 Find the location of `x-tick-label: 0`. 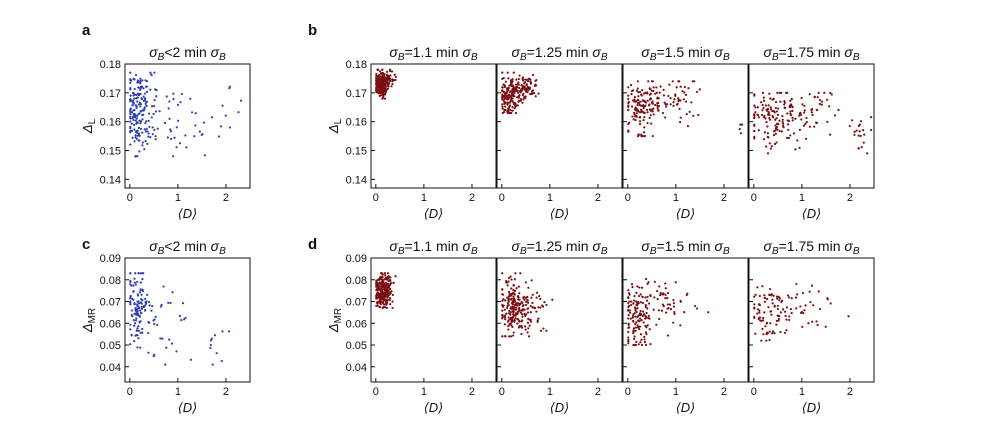

x-tick-label: 0 is located at coordinates (376, 198).